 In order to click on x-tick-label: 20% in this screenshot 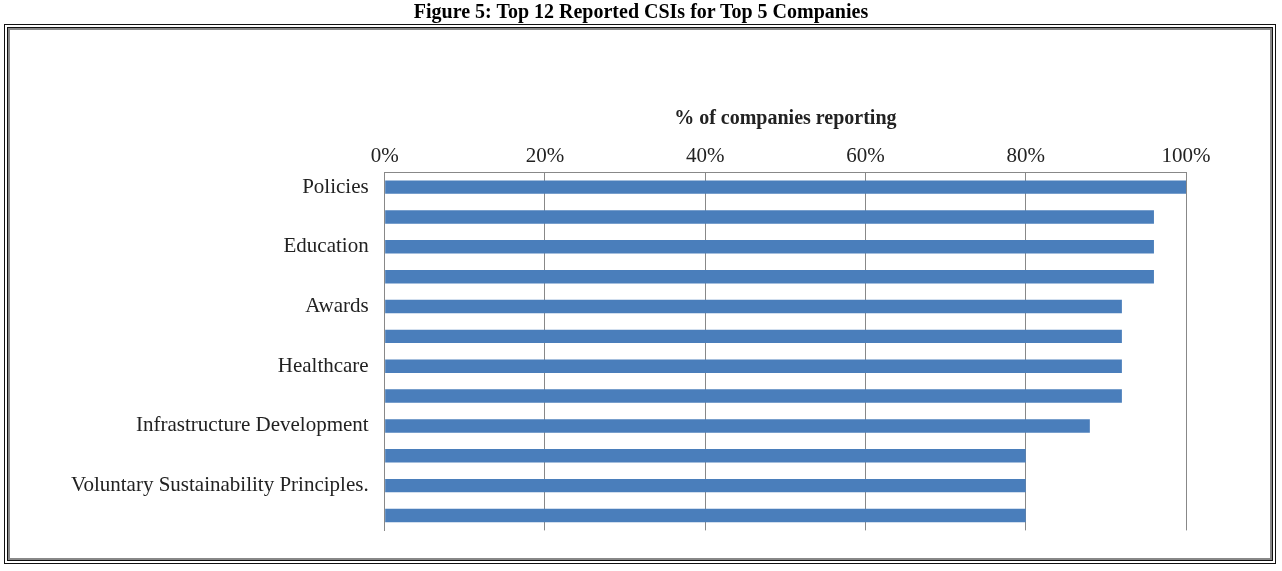, I will do `click(545, 155)`.